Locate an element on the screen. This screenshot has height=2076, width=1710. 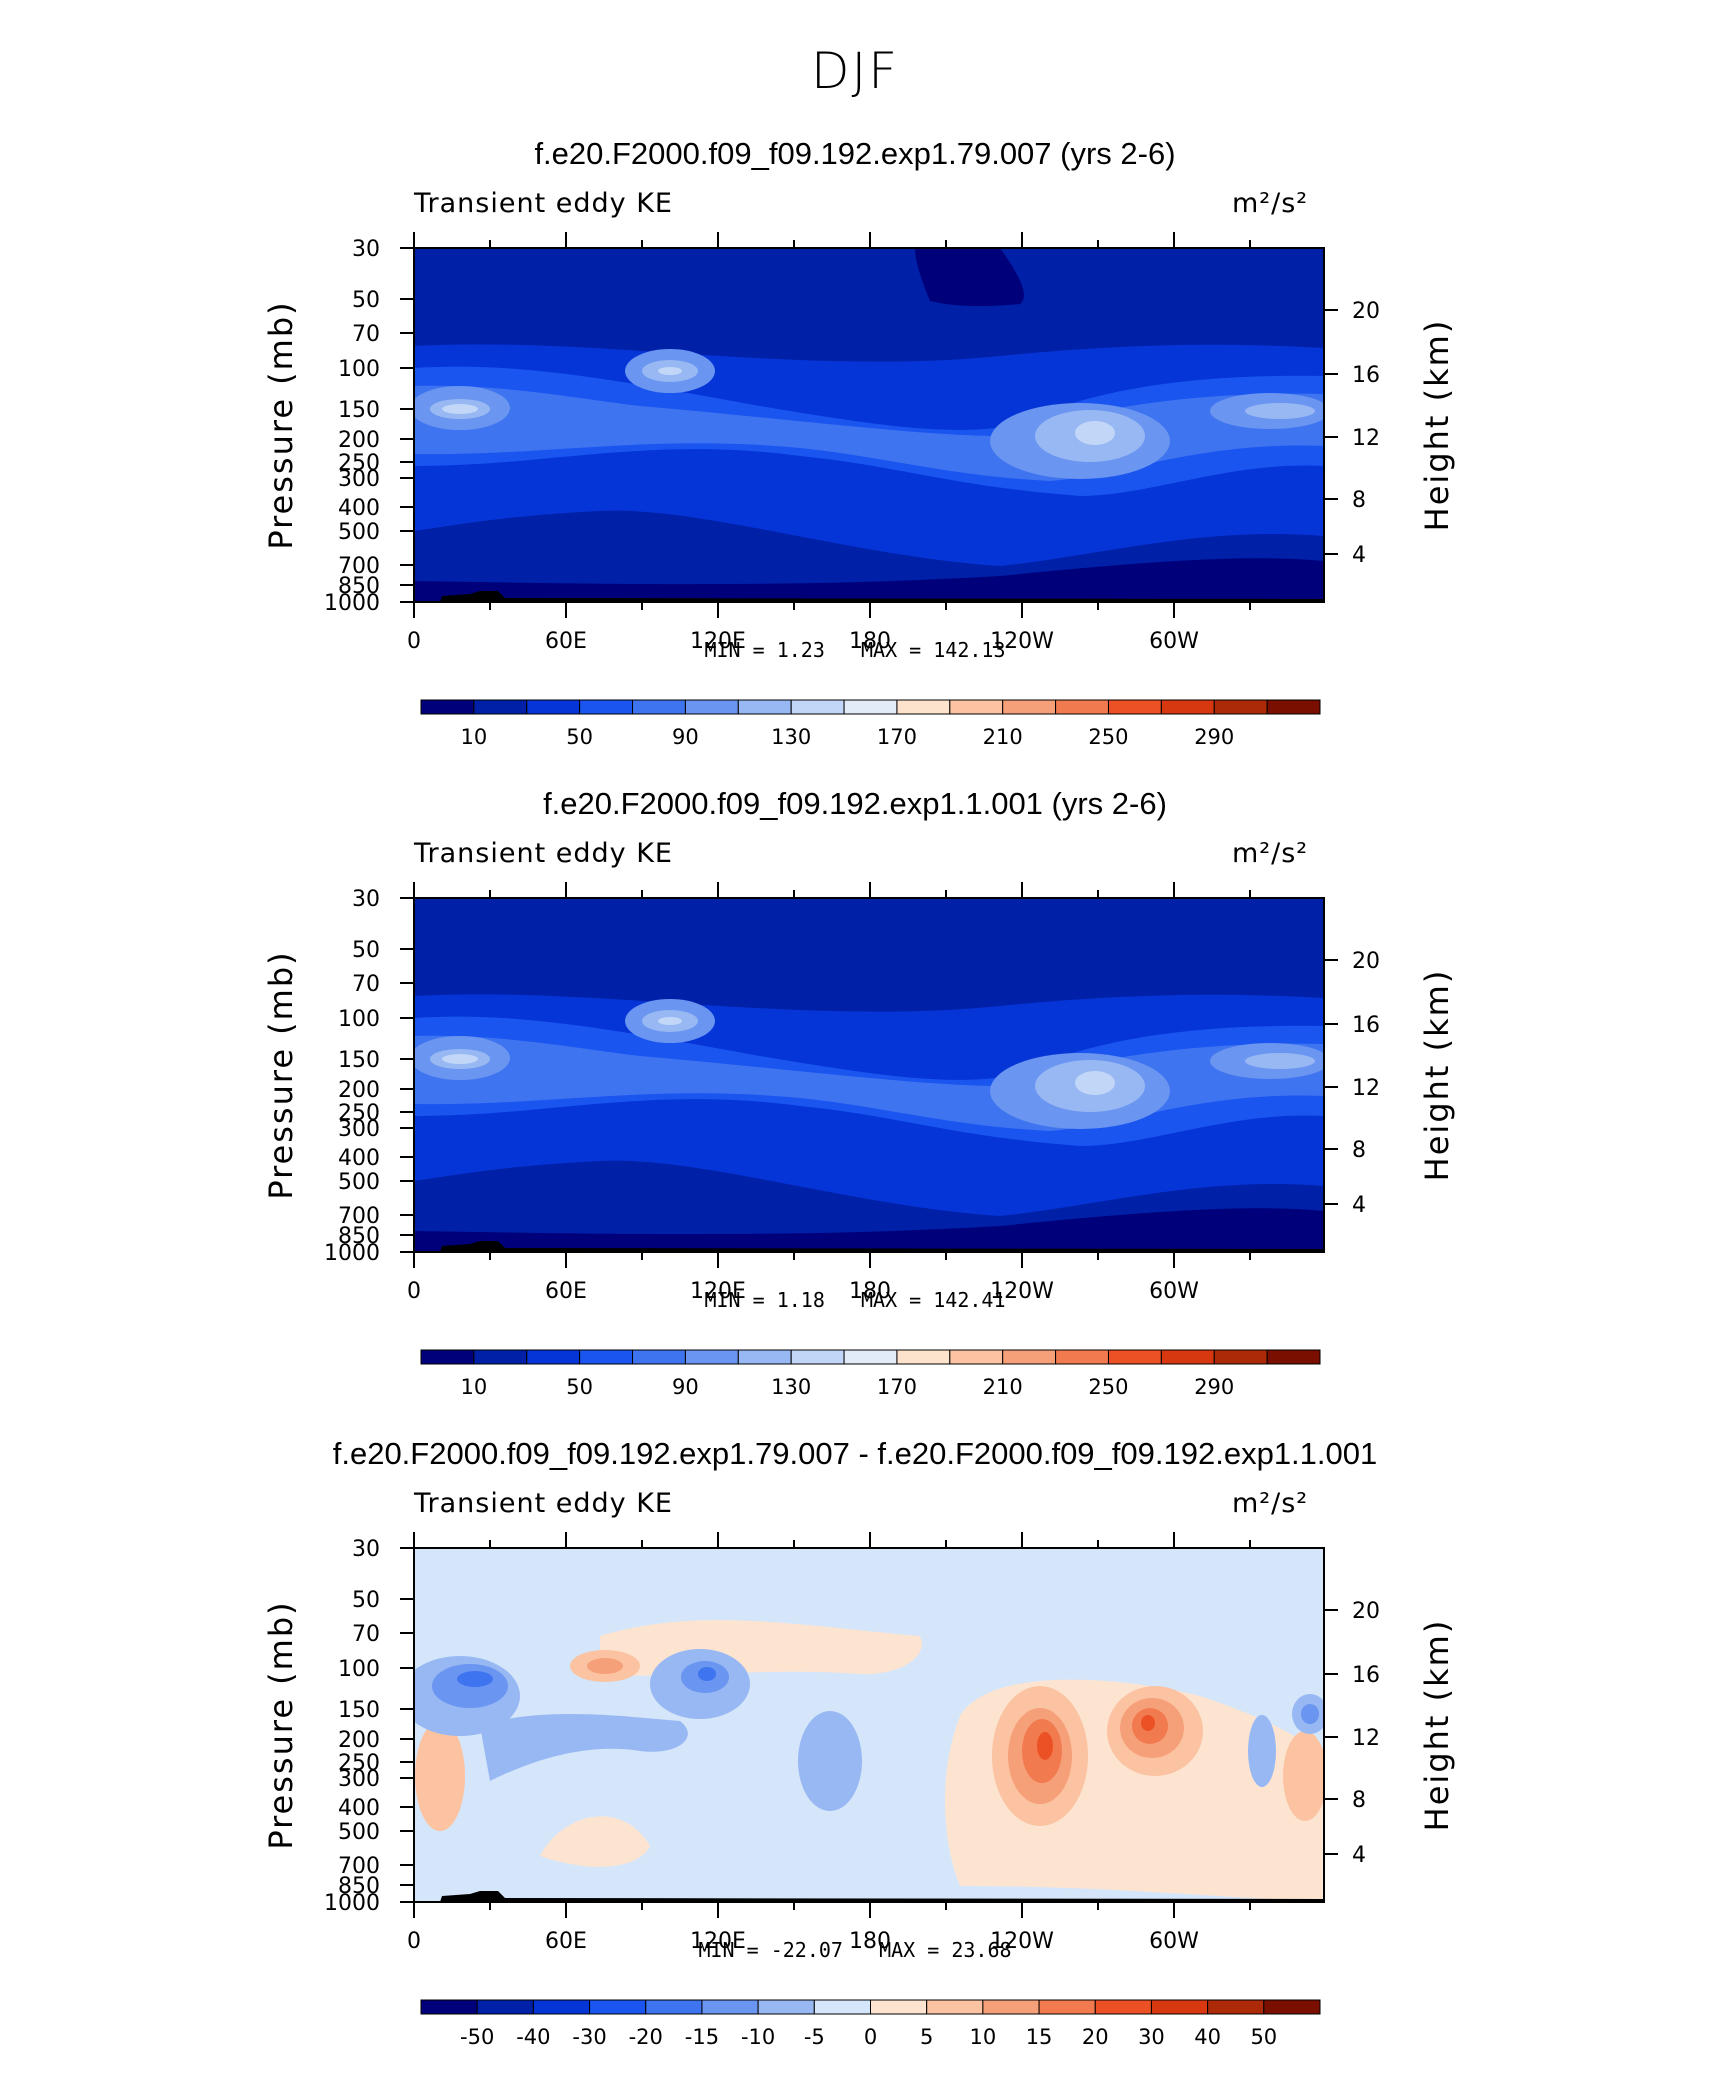
colorbar-label: 50 is located at coordinates (579, 1387).